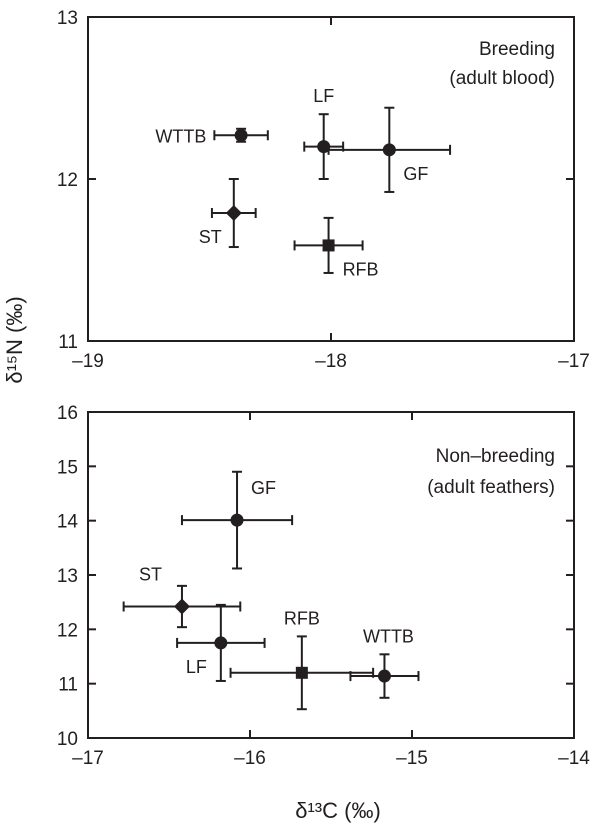  What do you see at coordinates (67, 467) in the screenshot?
I see `y-tick-label: 15` at bounding box center [67, 467].